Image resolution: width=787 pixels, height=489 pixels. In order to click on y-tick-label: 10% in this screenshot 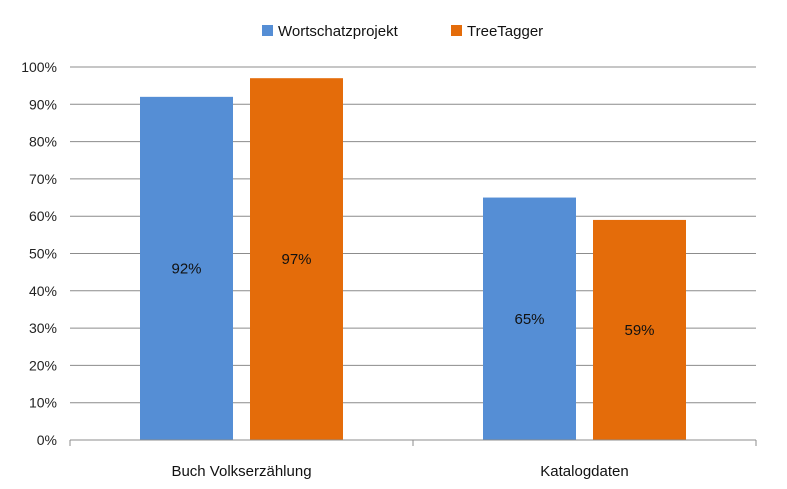, I will do `click(43, 403)`.